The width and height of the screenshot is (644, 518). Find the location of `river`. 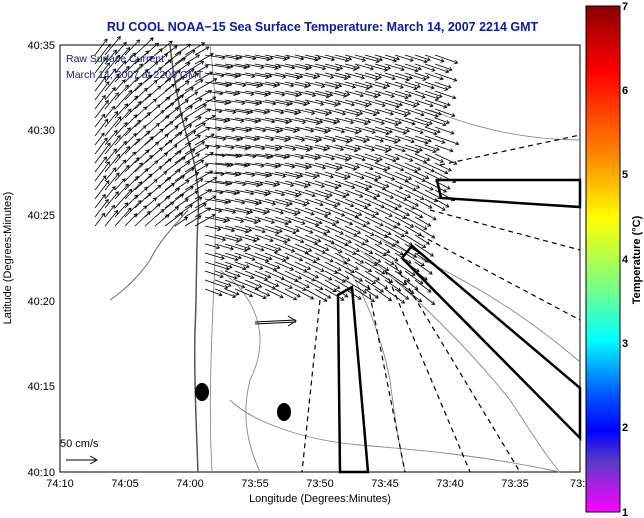

river is located at coordinates (149, 255).